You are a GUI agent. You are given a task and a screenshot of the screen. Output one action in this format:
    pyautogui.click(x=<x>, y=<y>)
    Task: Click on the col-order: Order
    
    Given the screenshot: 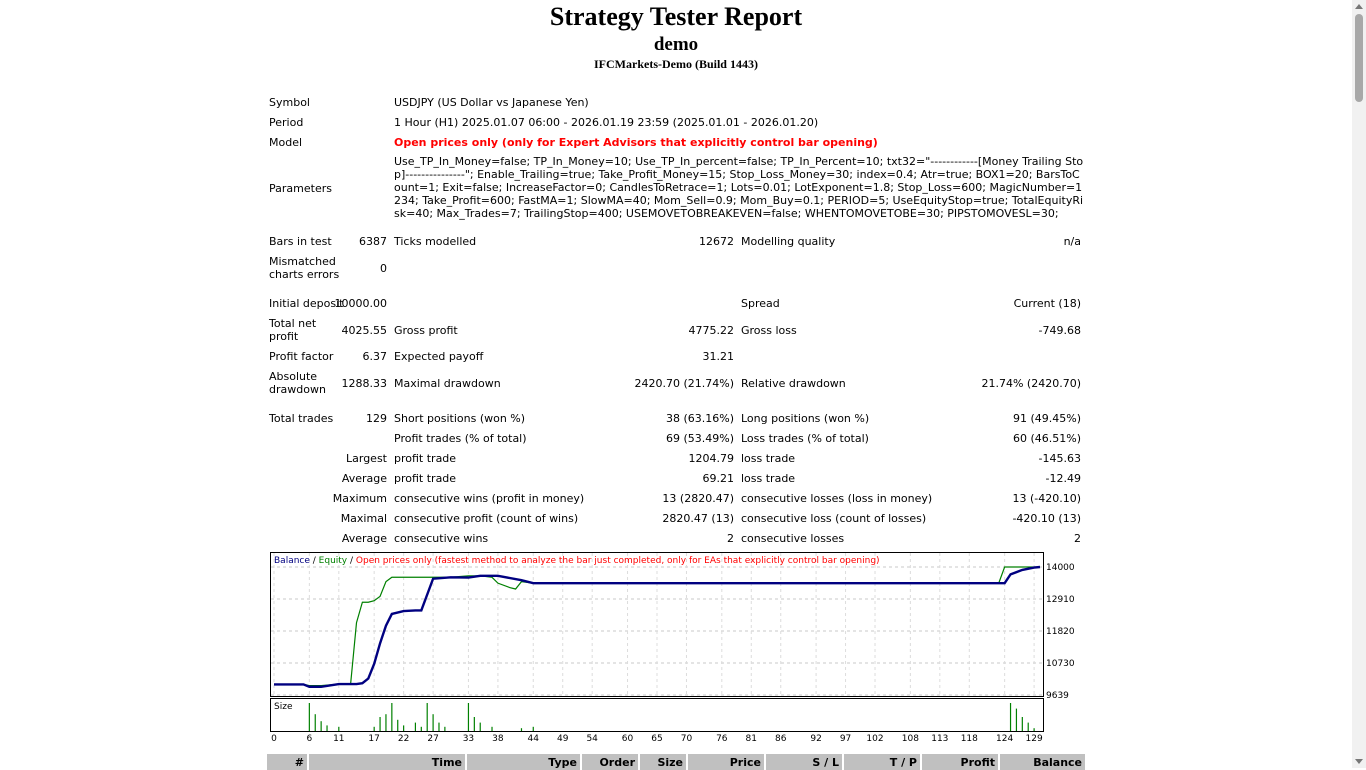 What is the action you would take?
    pyautogui.click(x=617, y=762)
    